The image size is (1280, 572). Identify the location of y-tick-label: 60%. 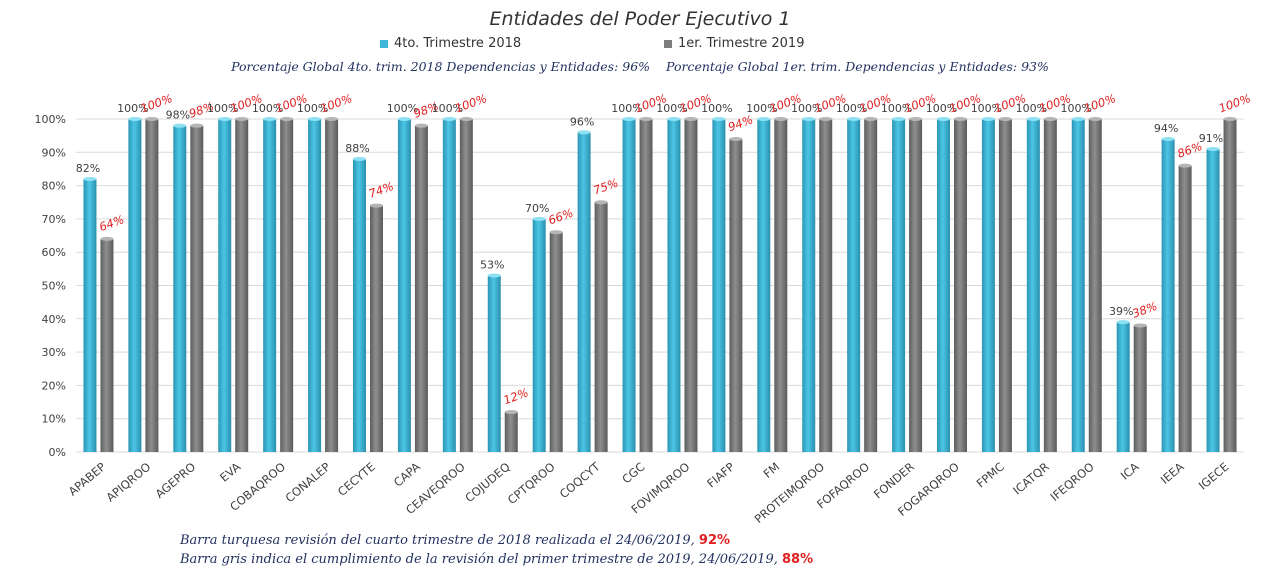
(54, 252).